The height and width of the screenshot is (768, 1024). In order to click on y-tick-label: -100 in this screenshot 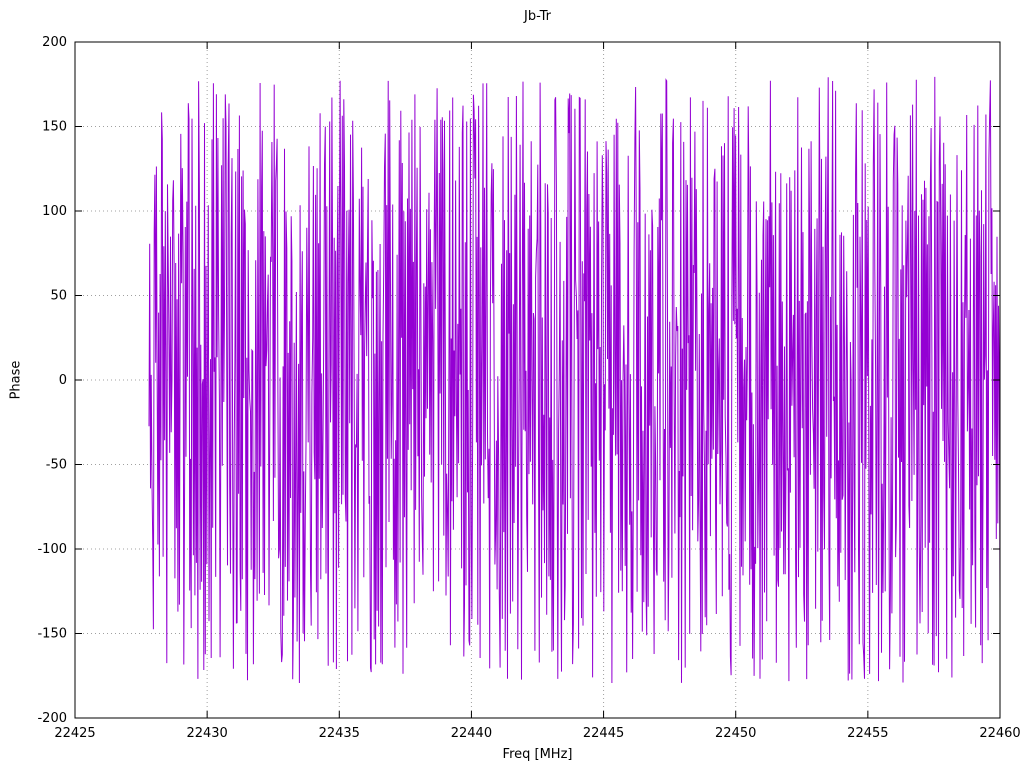, I will do `click(52, 549)`.